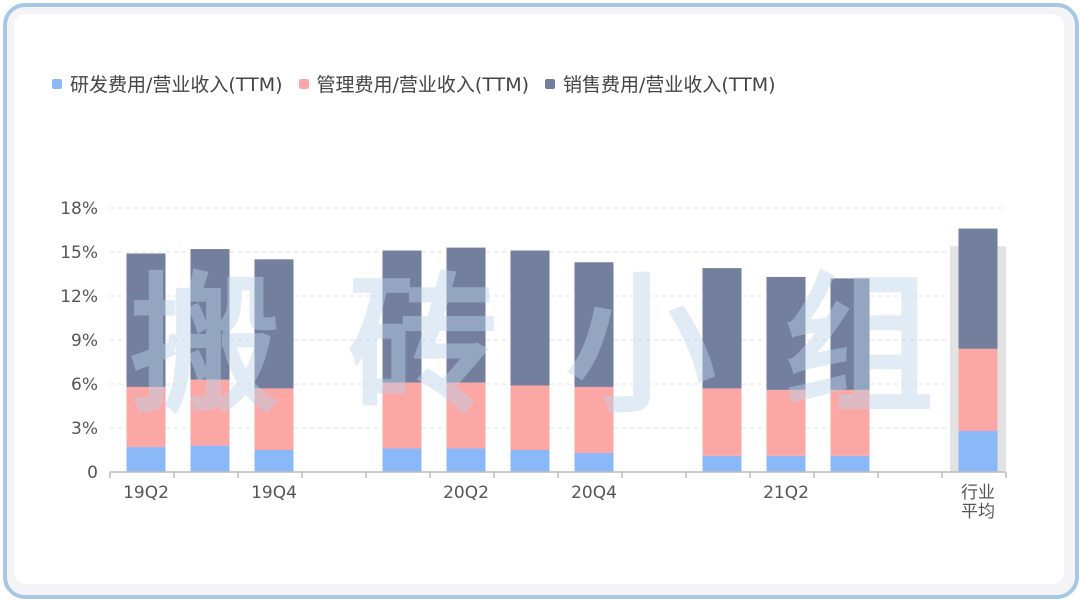 This screenshot has width=1080, height=600. What do you see at coordinates (786, 493) in the screenshot?
I see `x-tick-label: 21Q2` at bounding box center [786, 493].